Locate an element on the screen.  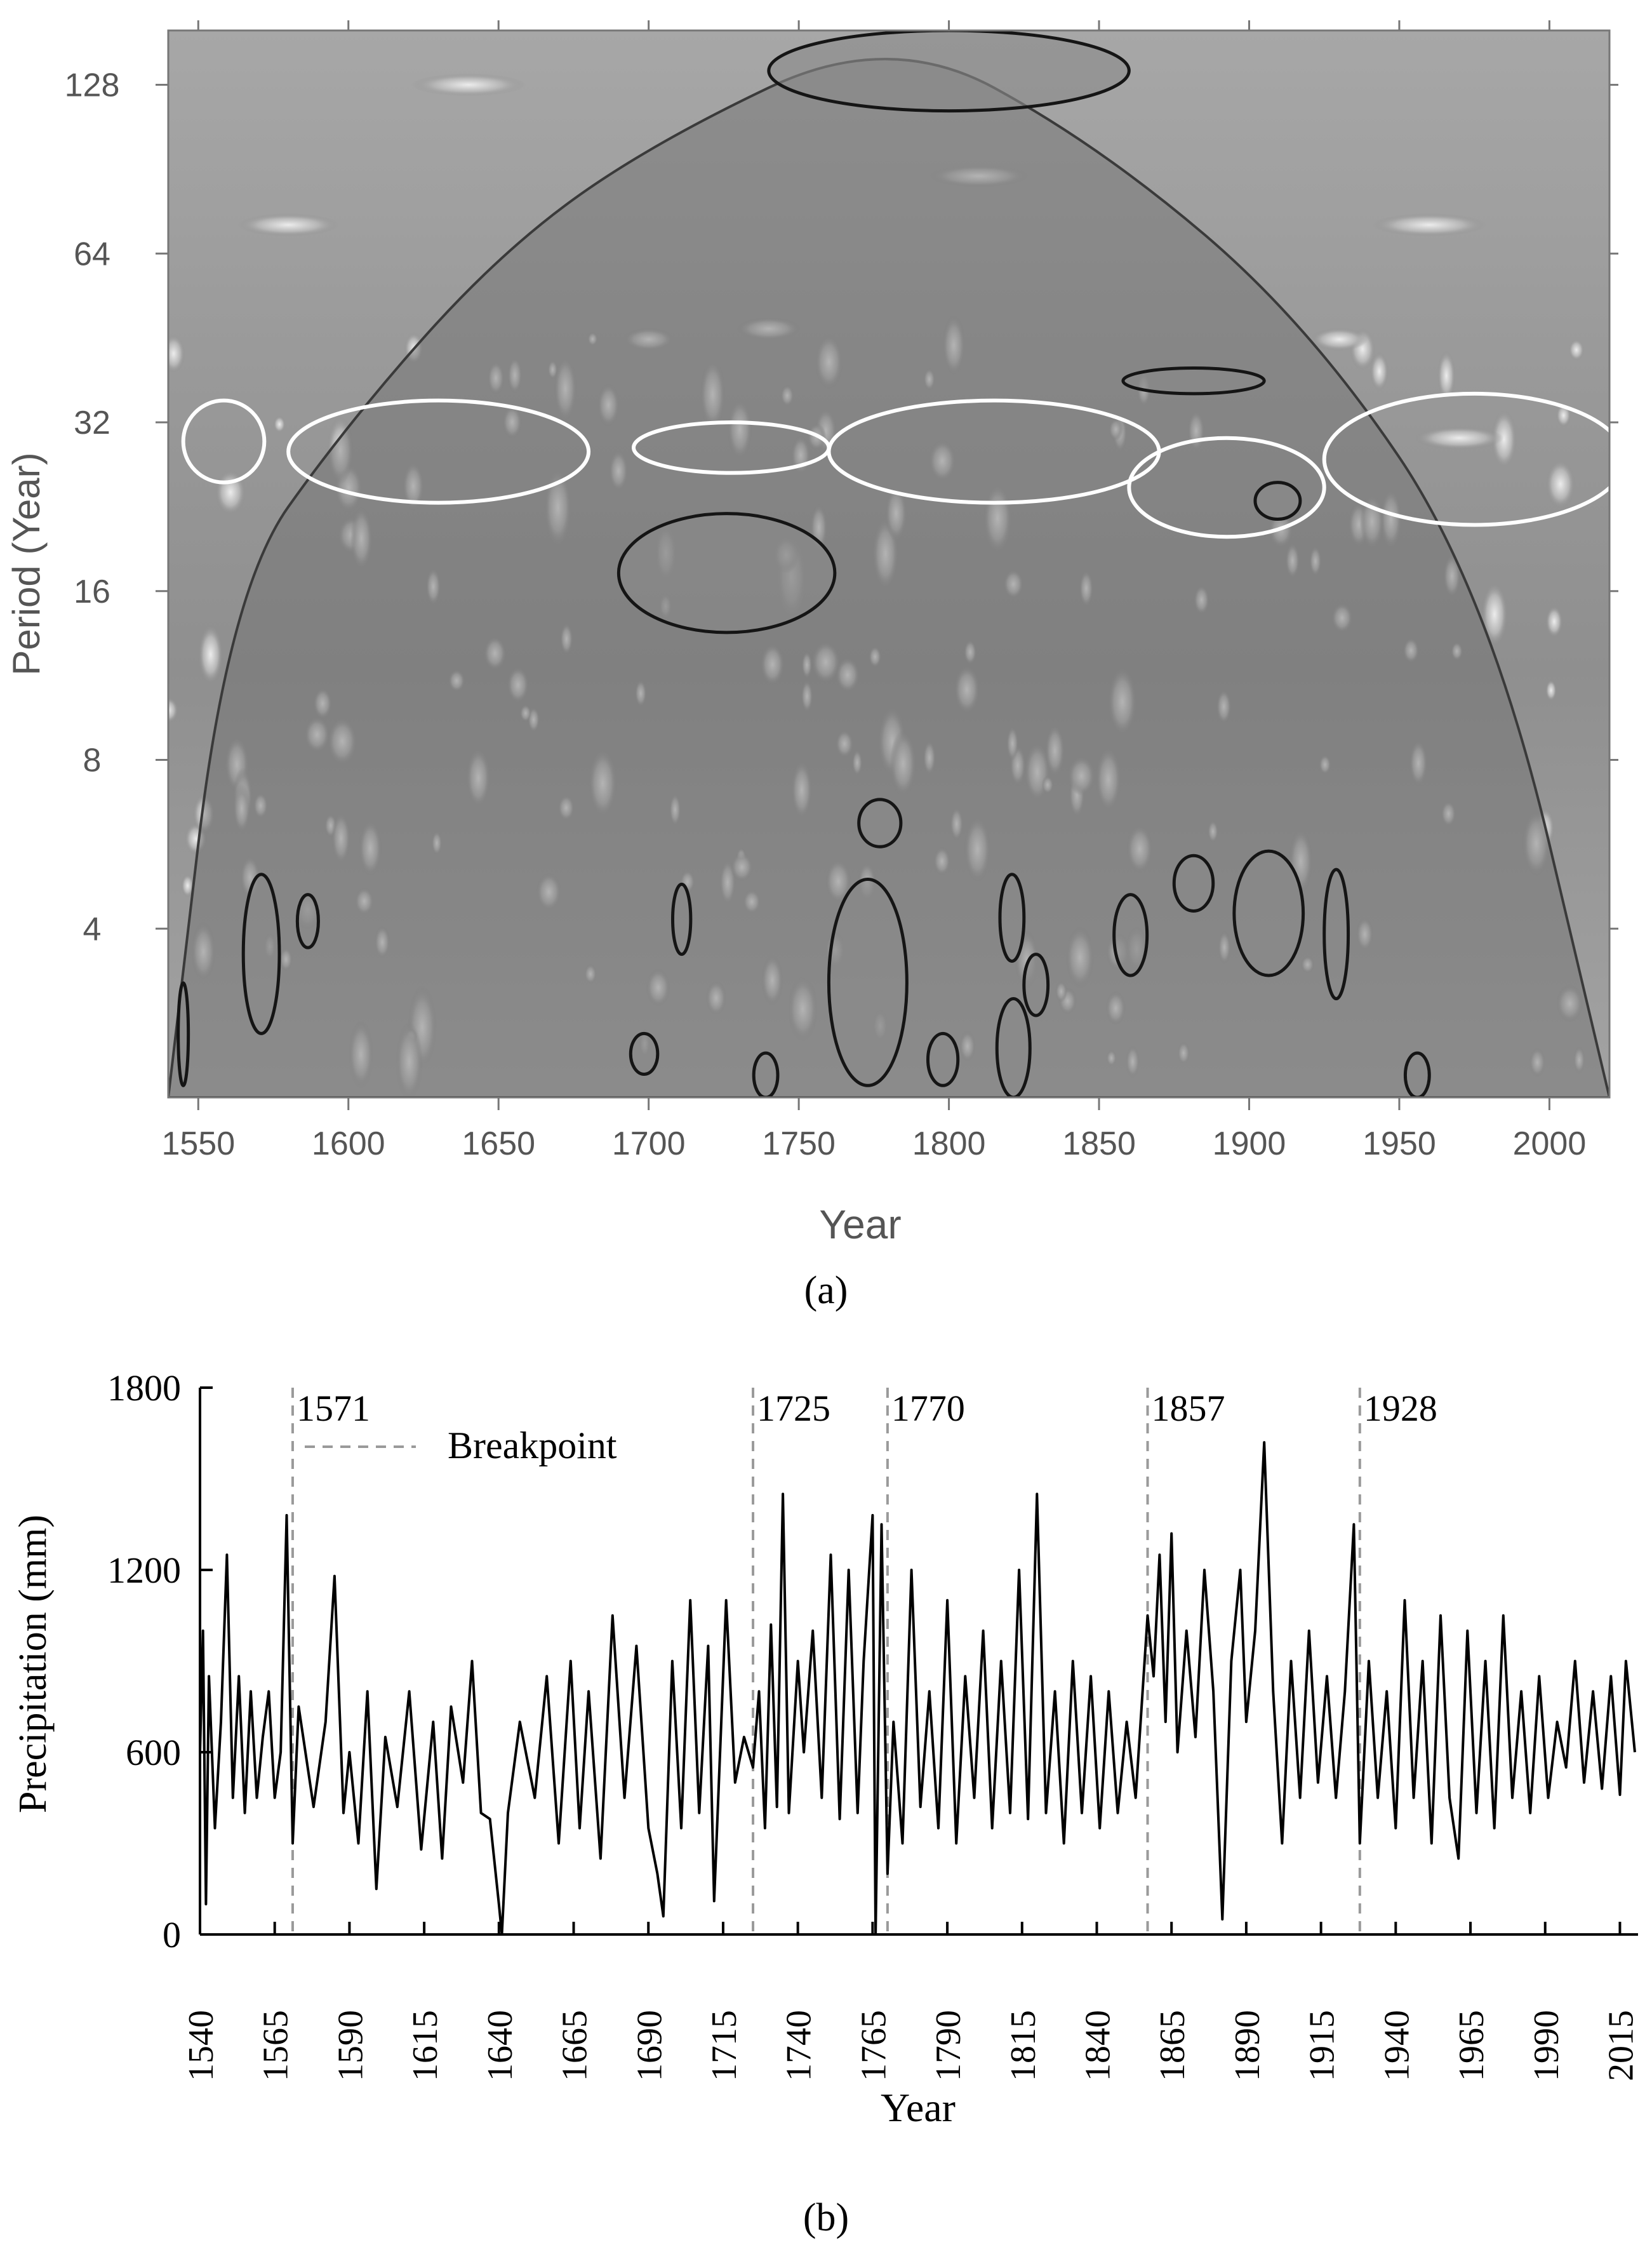
panel-a-label: (a) is located at coordinates (826, 1290).